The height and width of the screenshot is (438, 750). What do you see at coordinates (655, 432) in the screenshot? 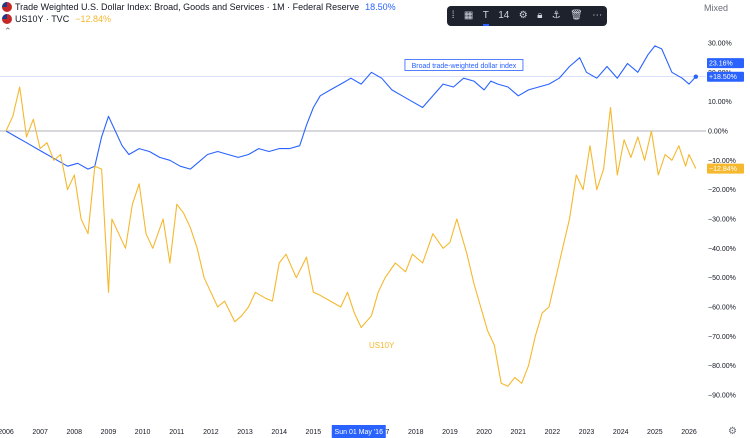
I see `x-tick-label: 2025` at bounding box center [655, 432].